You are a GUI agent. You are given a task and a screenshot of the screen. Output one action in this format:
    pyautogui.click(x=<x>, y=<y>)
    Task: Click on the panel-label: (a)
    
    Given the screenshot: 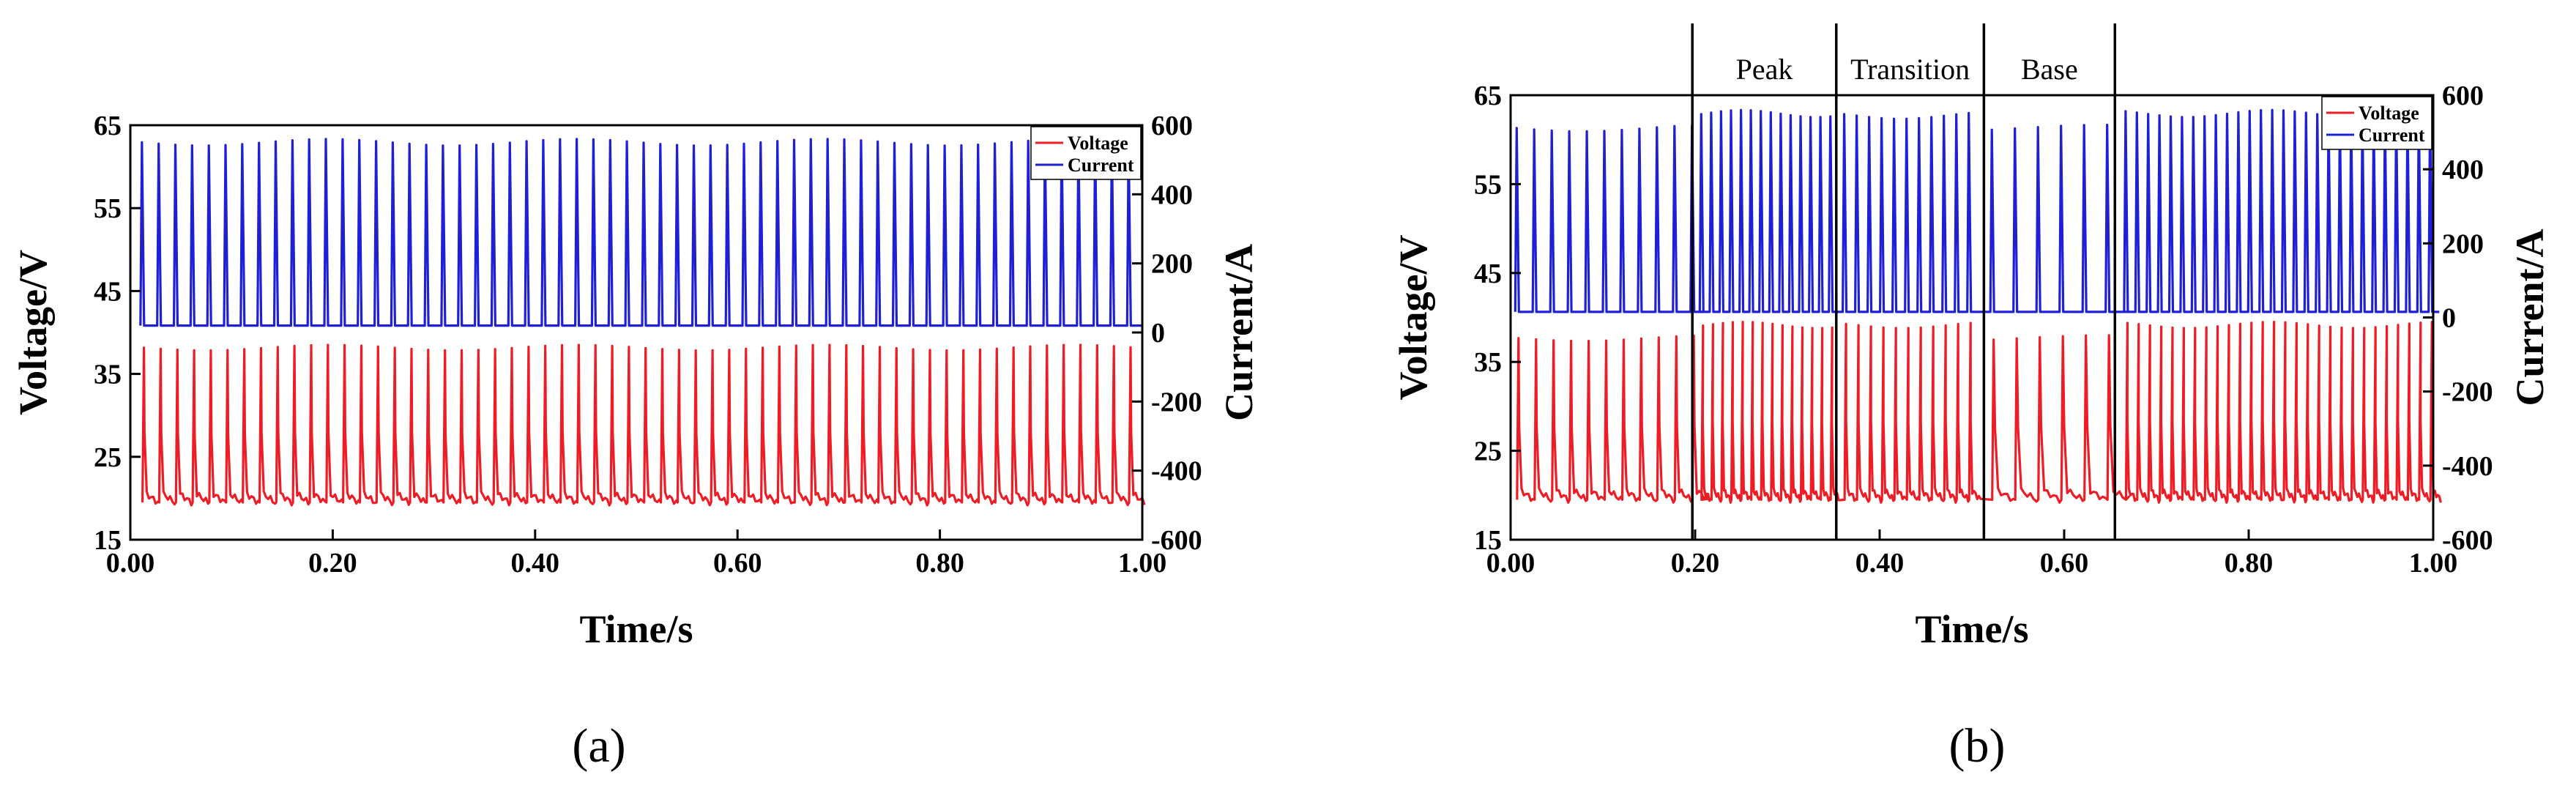 What is the action you would take?
    pyautogui.click(x=598, y=746)
    